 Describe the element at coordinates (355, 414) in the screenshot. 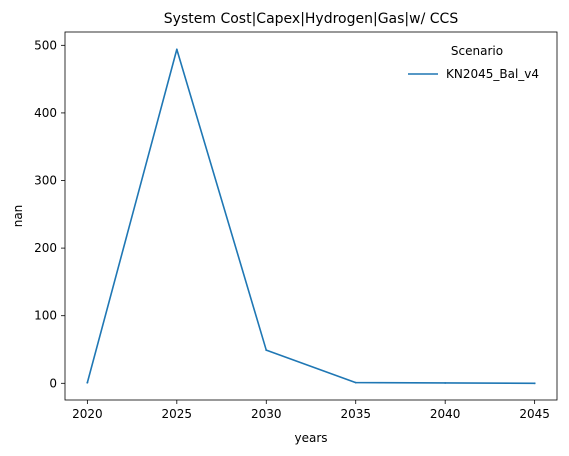

I see `x-tick-label-2035: 2035` at that location.